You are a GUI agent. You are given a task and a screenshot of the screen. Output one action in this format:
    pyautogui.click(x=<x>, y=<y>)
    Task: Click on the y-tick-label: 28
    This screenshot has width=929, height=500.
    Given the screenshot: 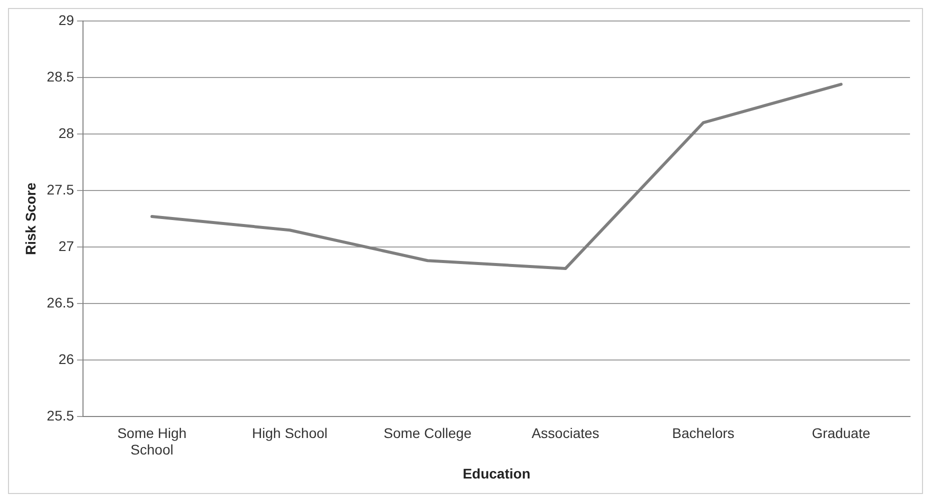 What is the action you would take?
    pyautogui.click(x=66, y=132)
    